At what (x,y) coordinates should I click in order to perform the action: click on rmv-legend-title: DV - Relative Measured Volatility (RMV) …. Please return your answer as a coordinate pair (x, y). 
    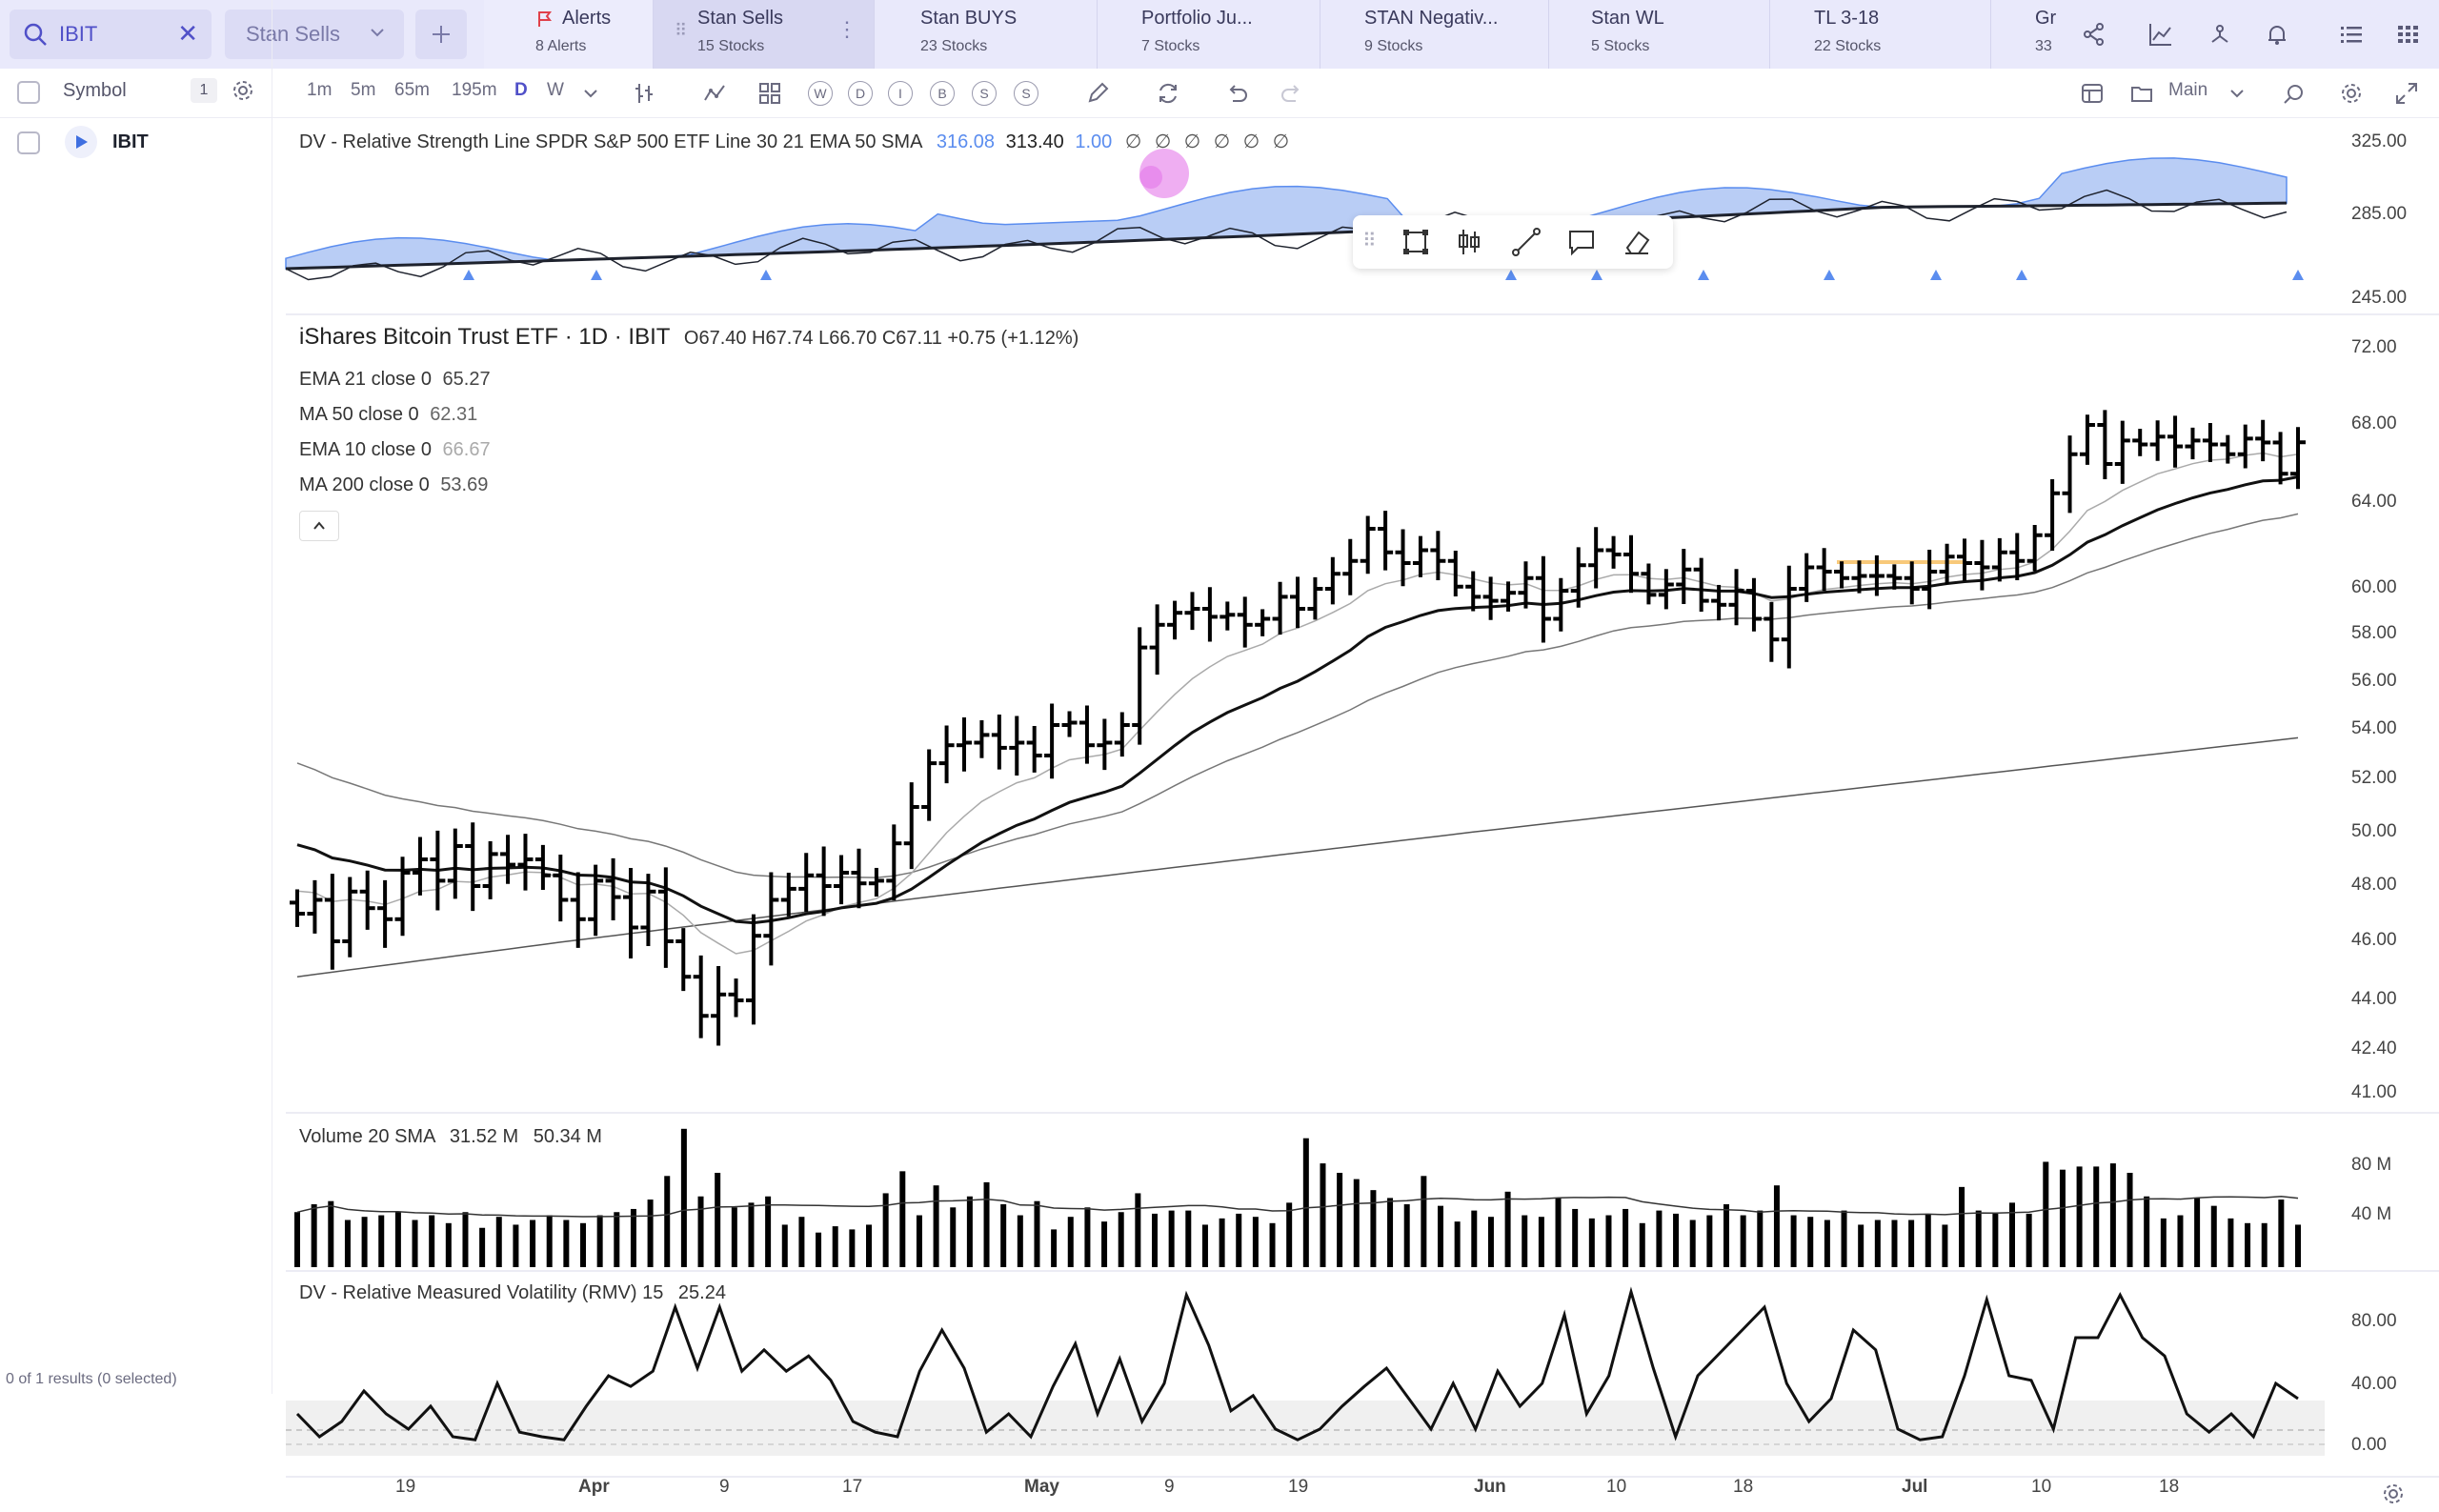
    Looking at the image, I should click on (481, 1292).